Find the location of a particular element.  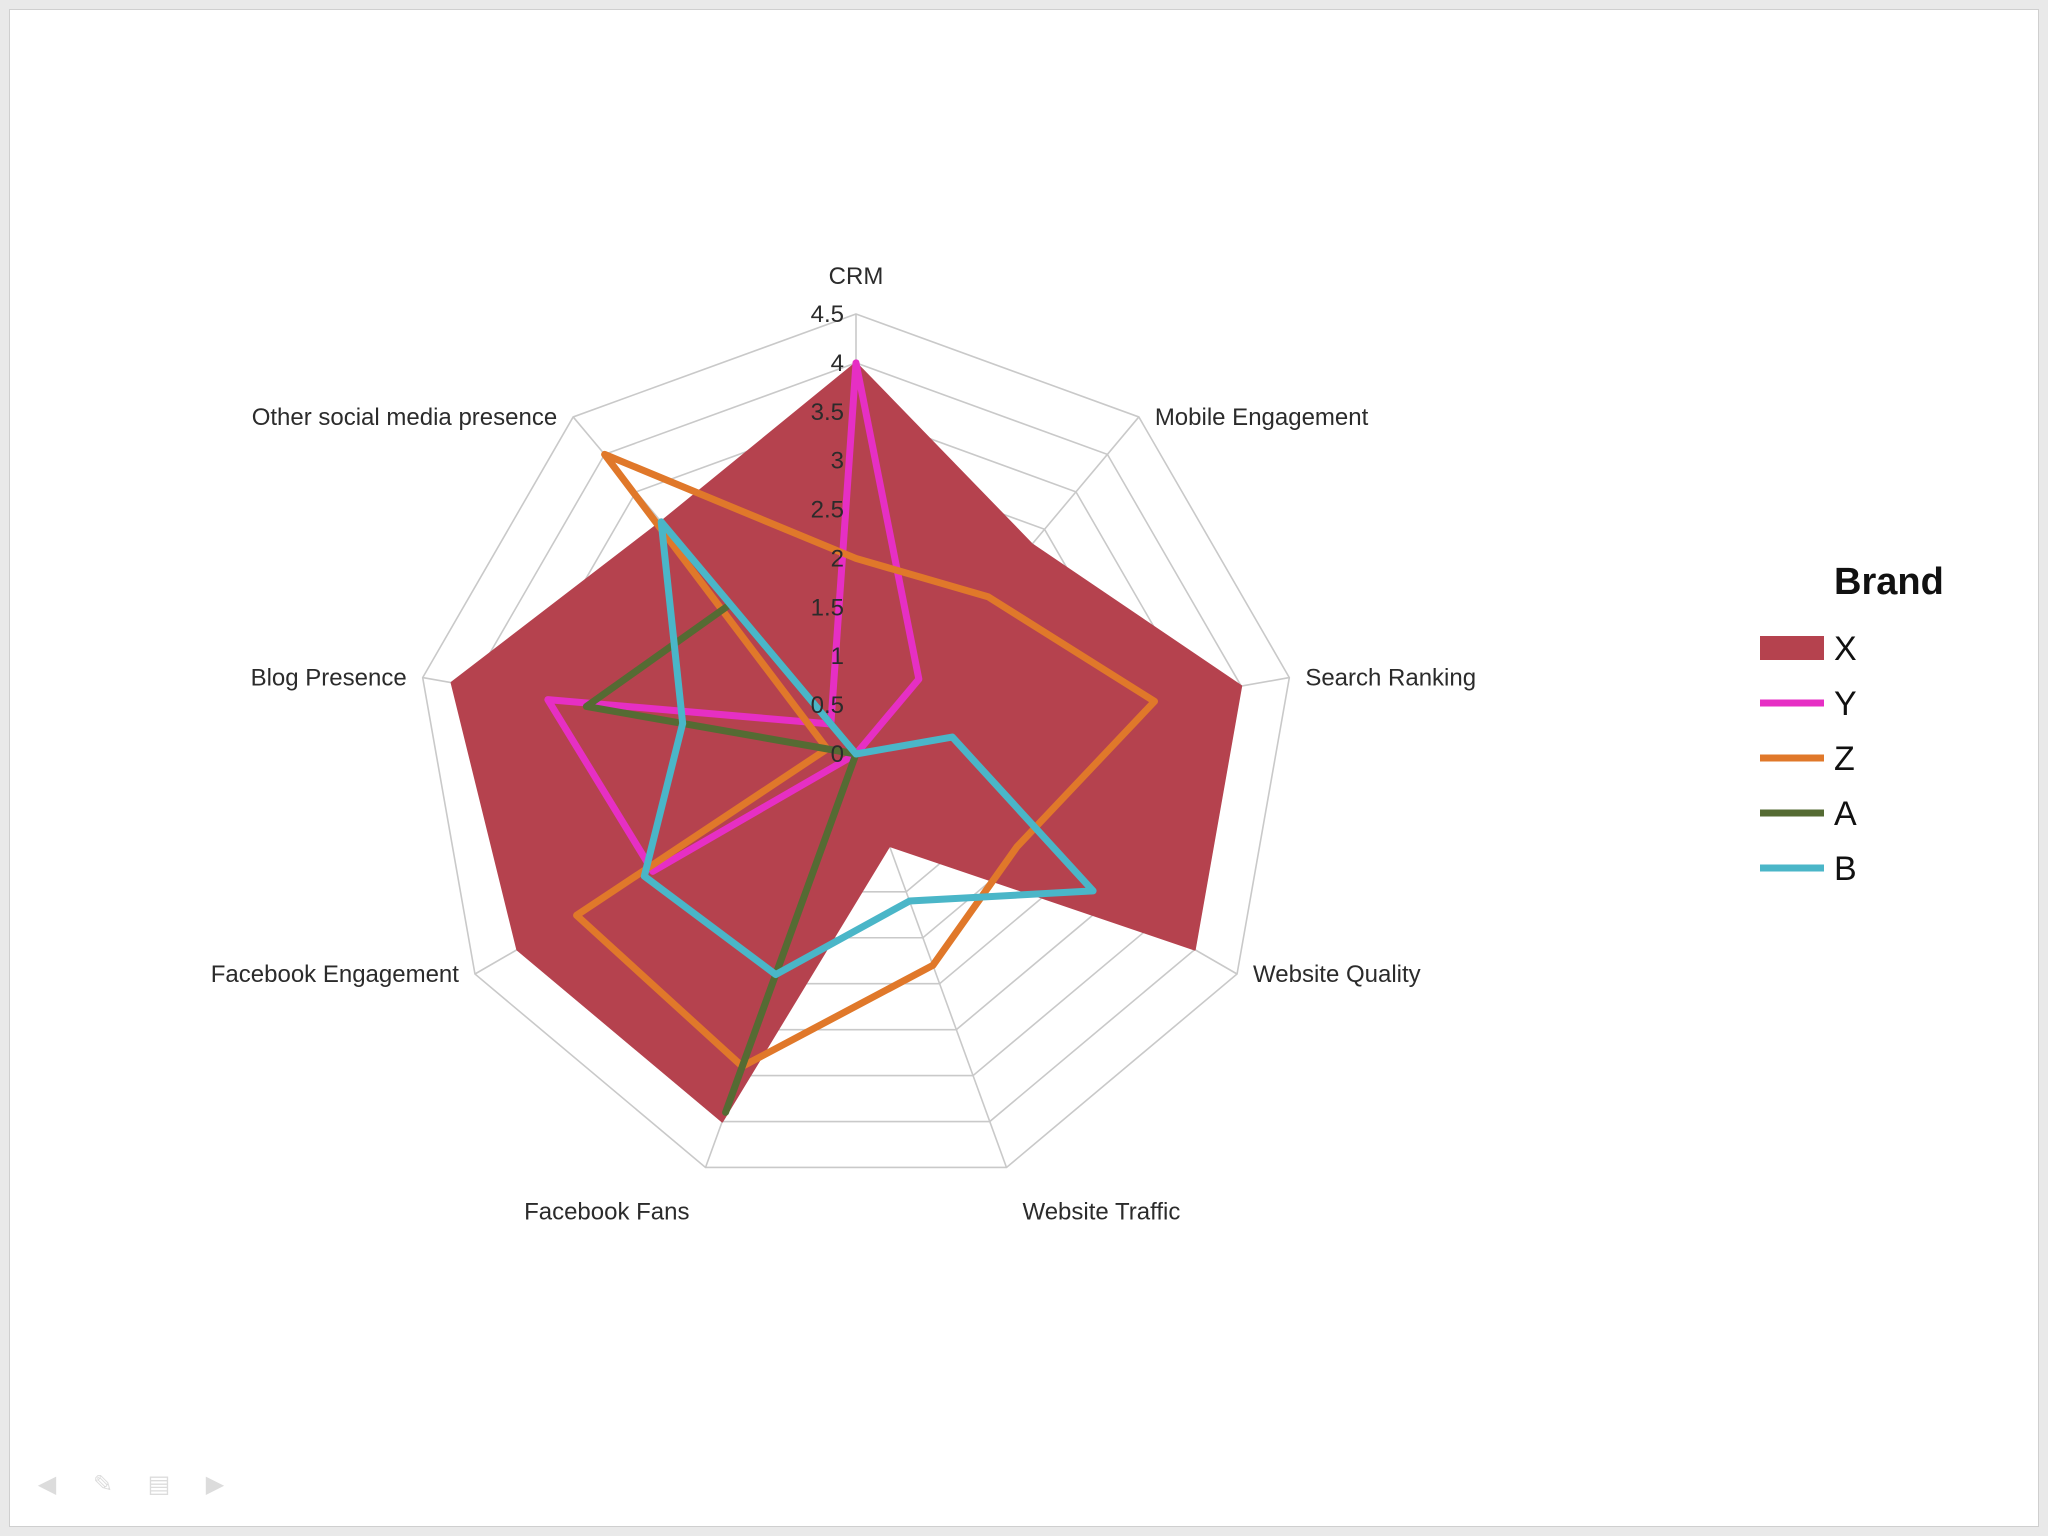

tick-label: 0 is located at coordinates (837, 754).